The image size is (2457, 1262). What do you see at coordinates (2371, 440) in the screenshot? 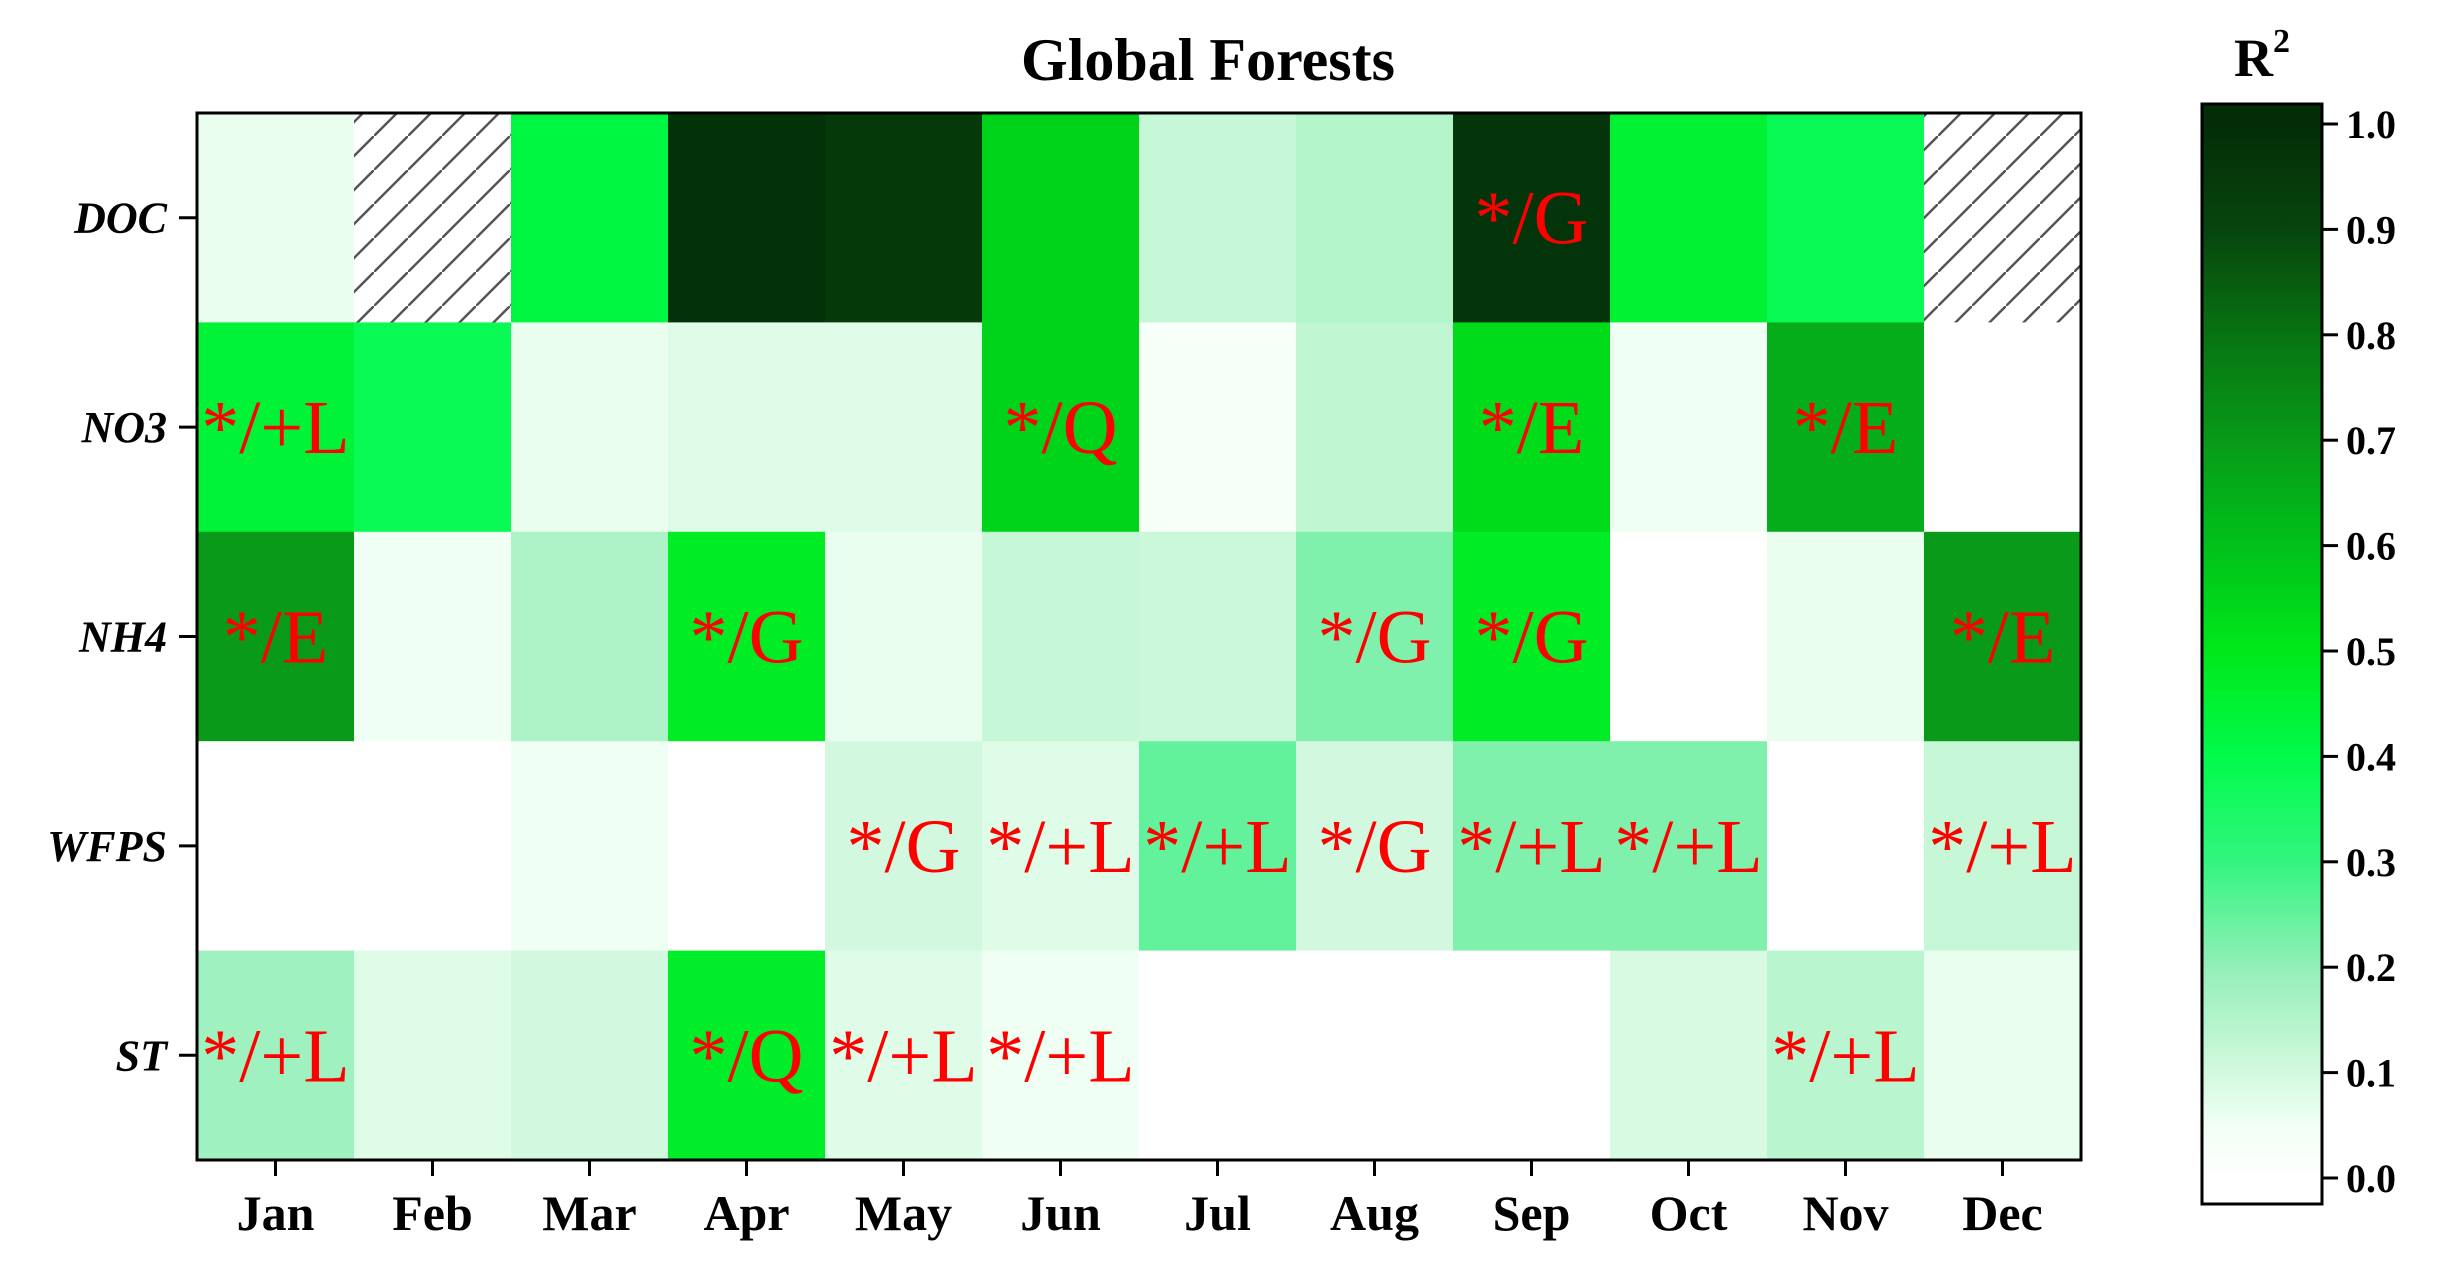
I see `colorbar-tick-label: 0.7` at bounding box center [2371, 440].